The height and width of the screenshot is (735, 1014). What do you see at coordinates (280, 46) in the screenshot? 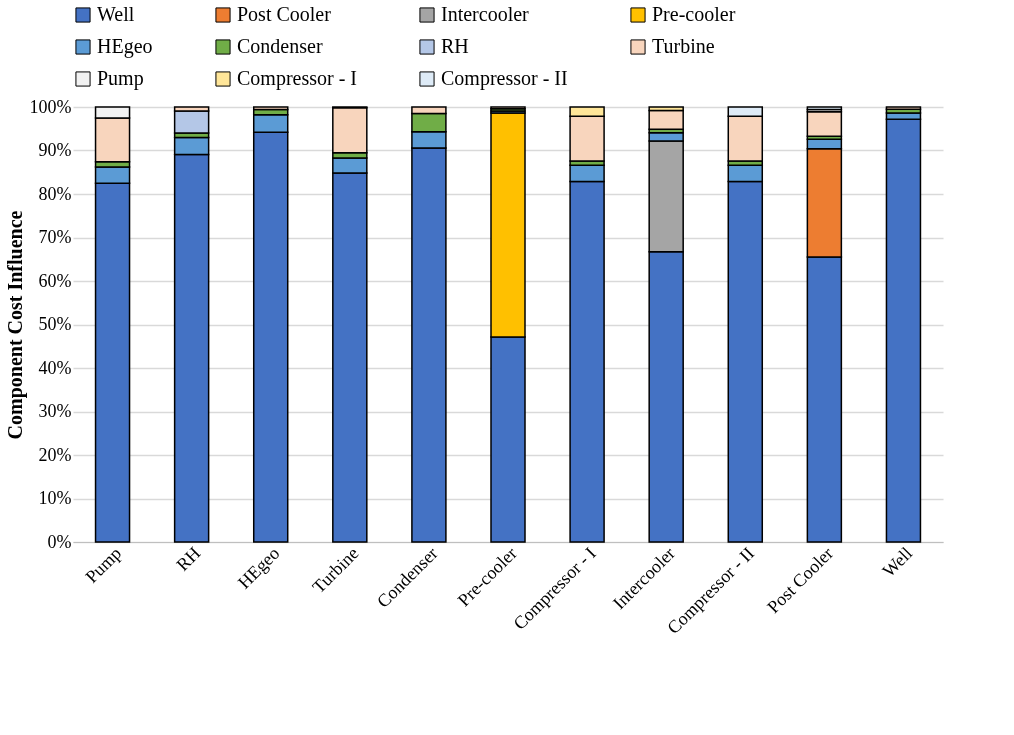
I see `legend-label: Condenser` at bounding box center [280, 46].